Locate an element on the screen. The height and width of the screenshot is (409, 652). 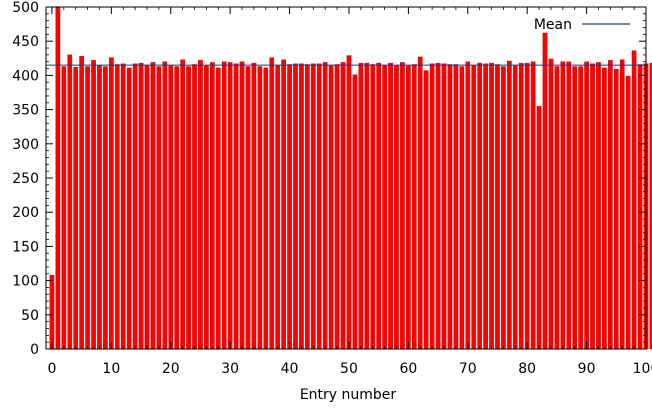
x-tick-label-100: 100 is located at coordinates (642, 369).